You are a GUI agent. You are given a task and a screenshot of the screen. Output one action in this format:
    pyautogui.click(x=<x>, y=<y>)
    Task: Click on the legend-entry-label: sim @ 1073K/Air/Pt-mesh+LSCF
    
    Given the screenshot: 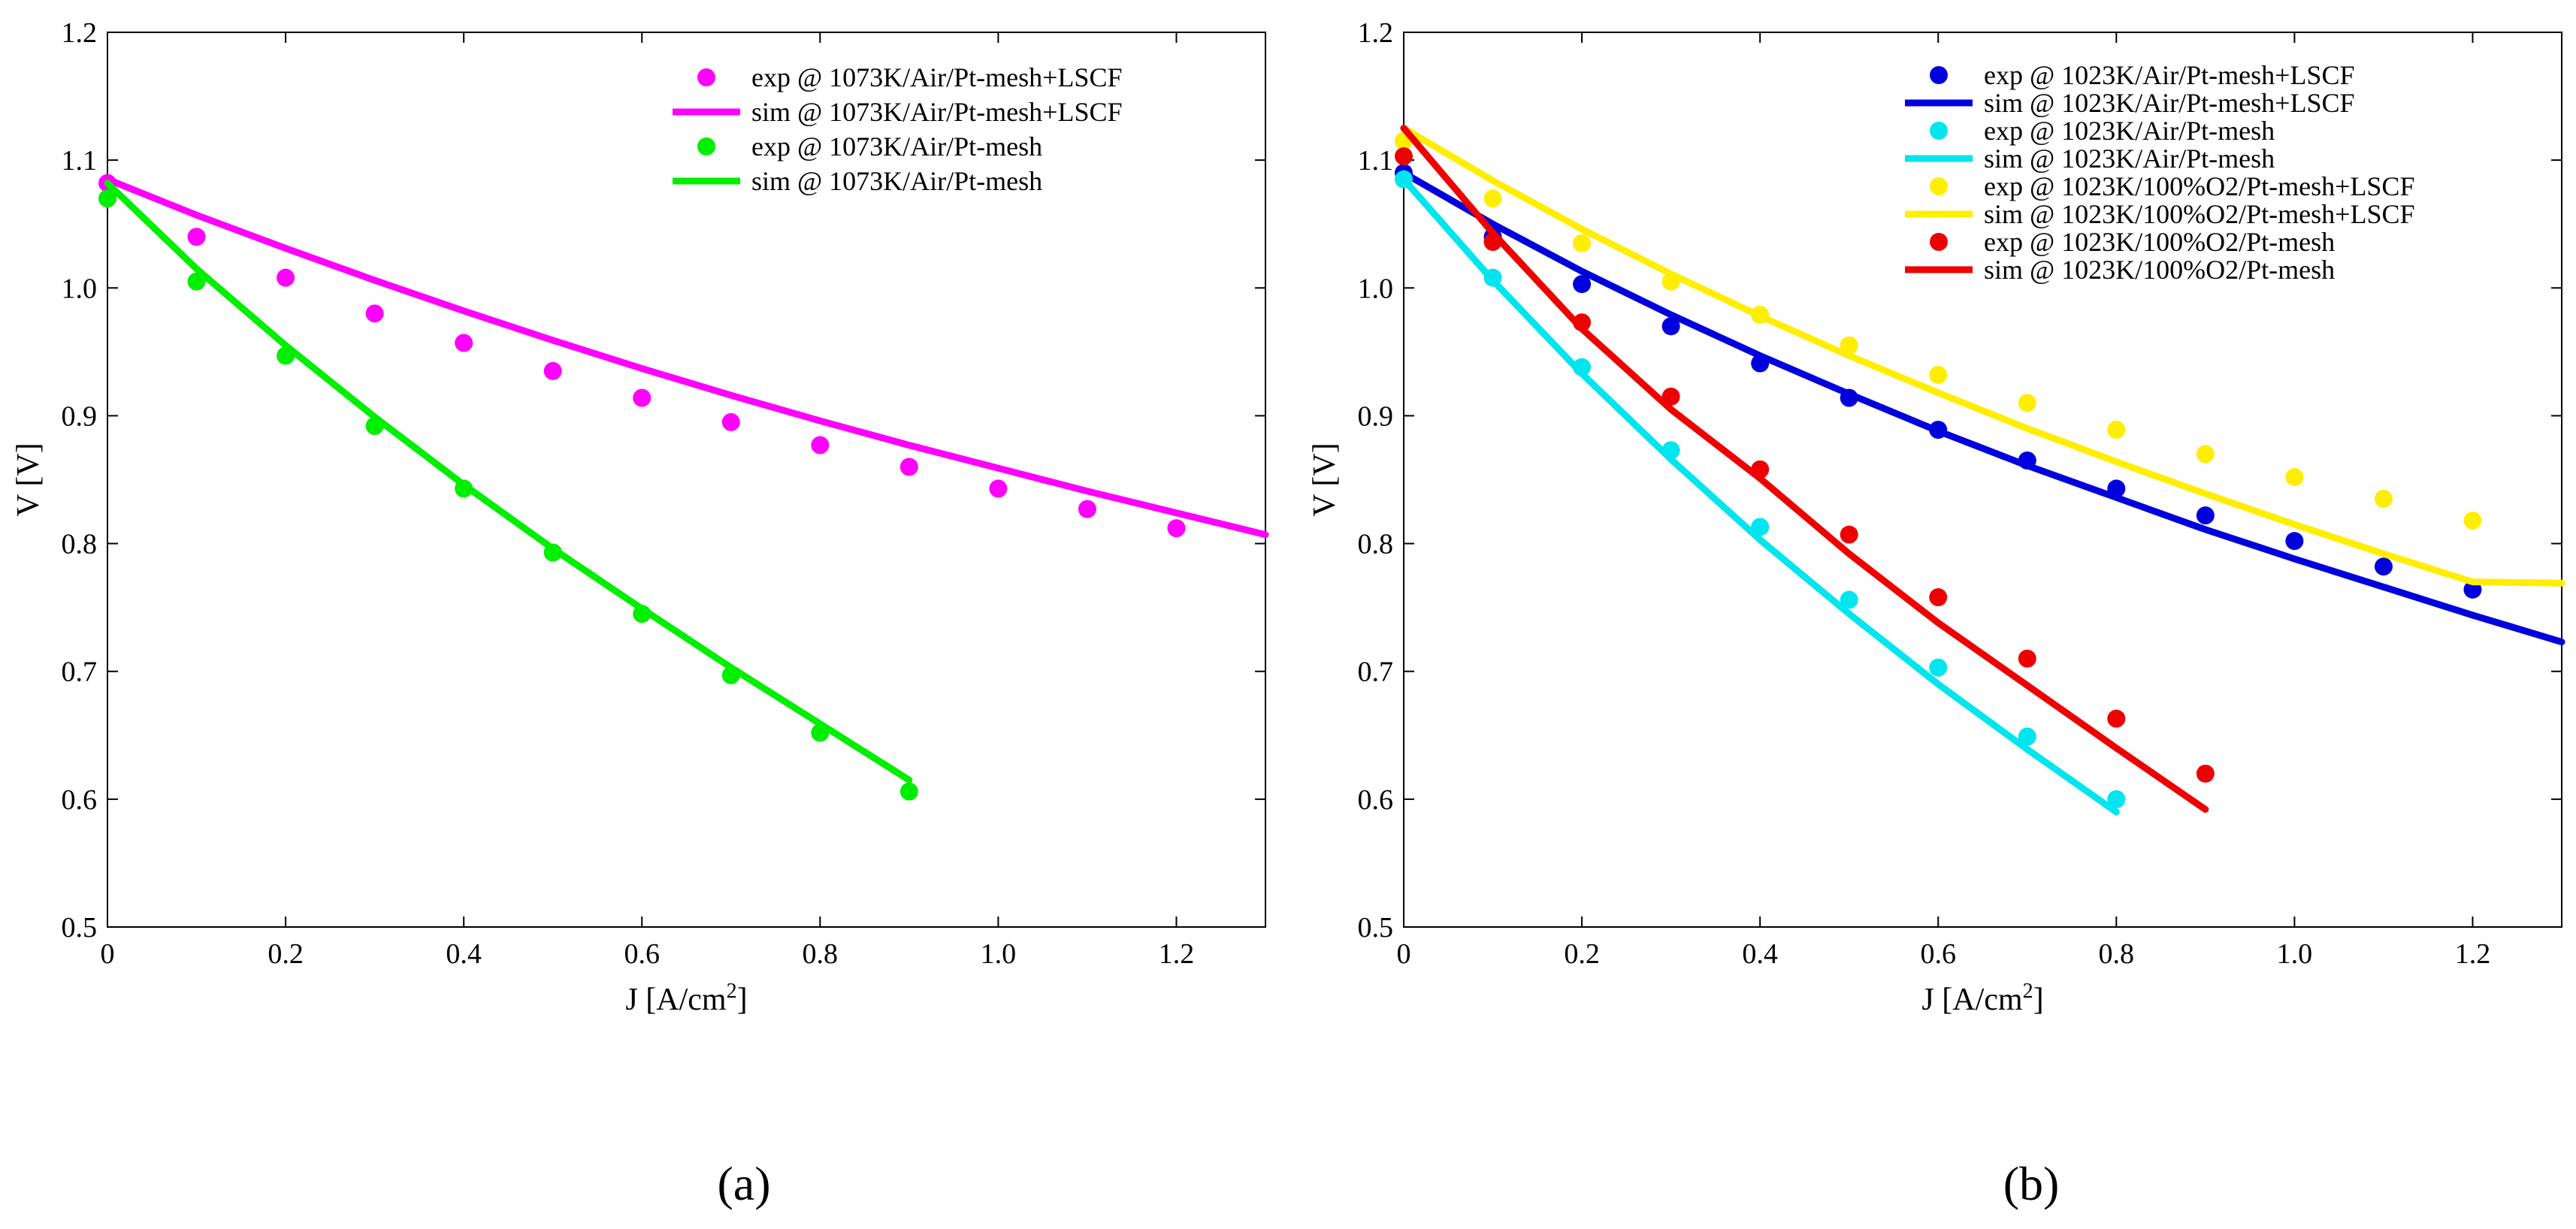 What is the action you would take?
    pyautogui.click(x=937, y=112)
    